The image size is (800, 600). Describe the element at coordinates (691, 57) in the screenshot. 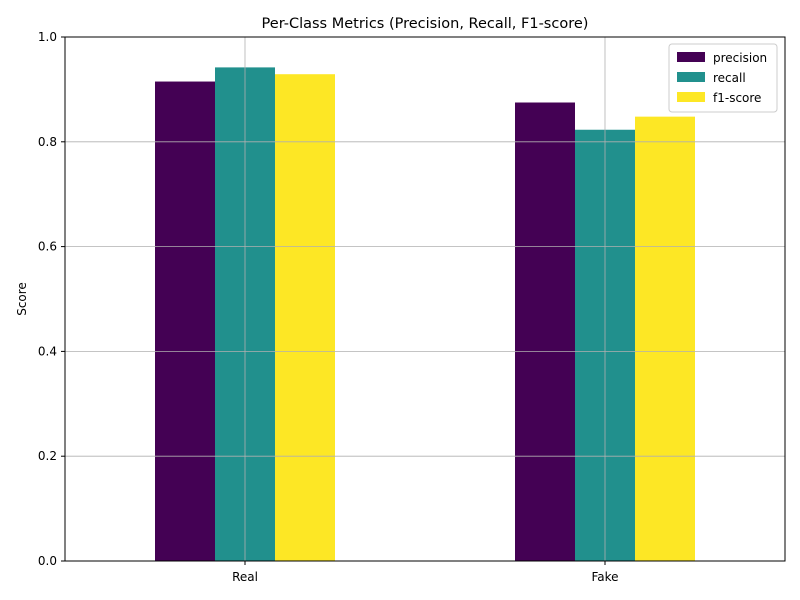

I see `legend-swatch-precision` at that location.